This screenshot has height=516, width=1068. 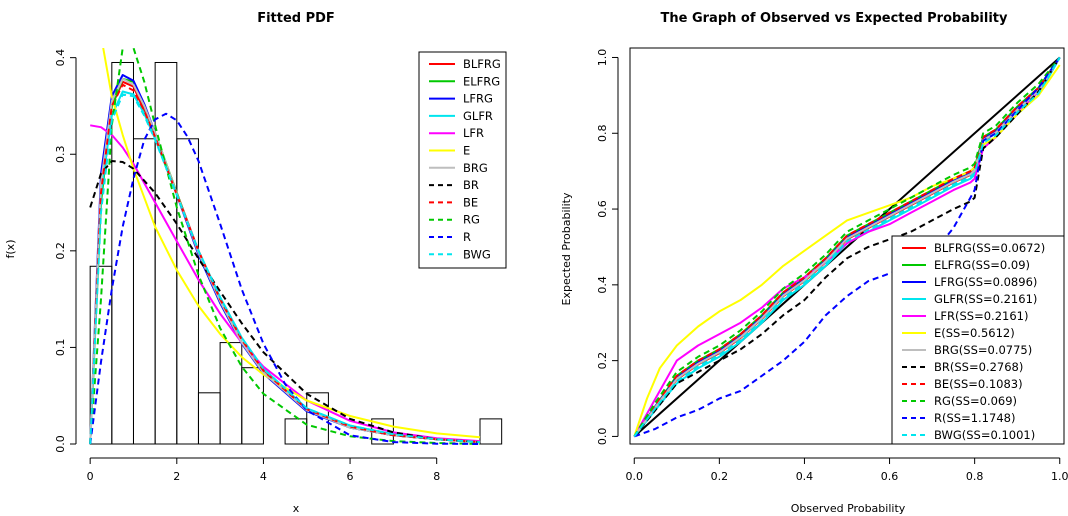 What do you see at coordinates (481, 81) in the screenshot?
I see `legend-label-elfrg: ELFRG` at bounding box center [481, 81].